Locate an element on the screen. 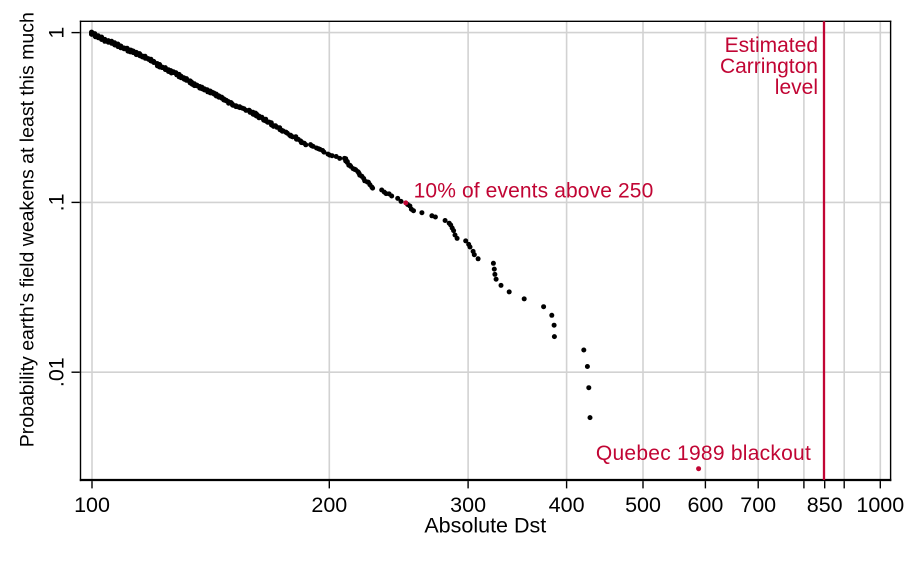 This screenshot has height=561, width=913. svg-text: level is located at coordinates (796, 87).